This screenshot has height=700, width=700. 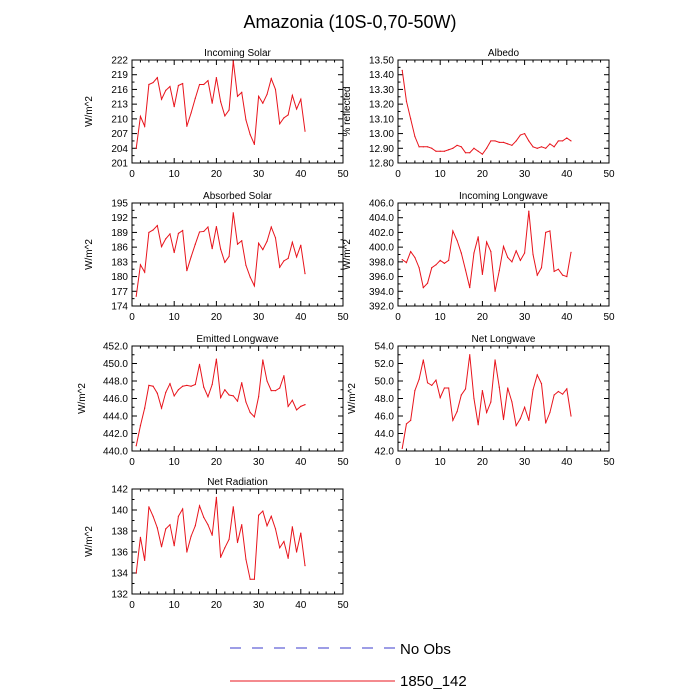 I want to click on y-tick-label: 44.0, so click(x=385, y=434).